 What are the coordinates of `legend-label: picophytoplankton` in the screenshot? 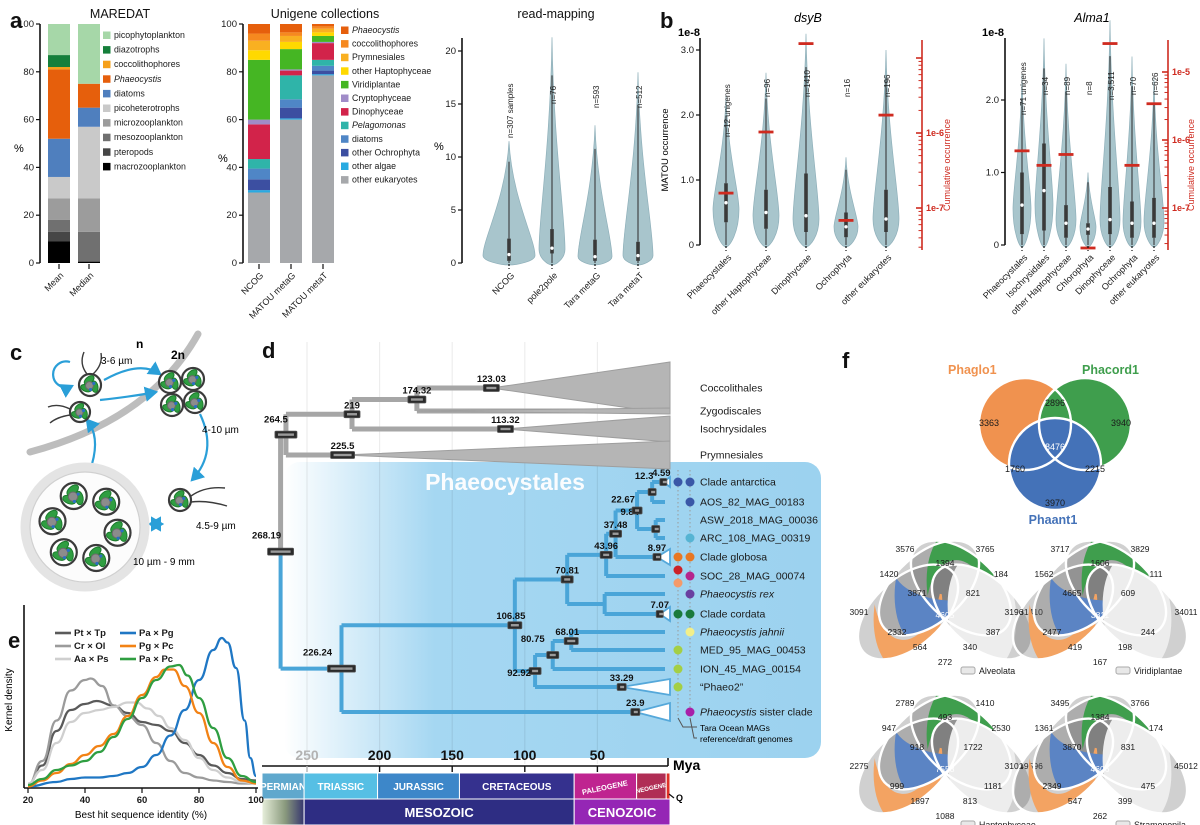 It's located at (149, 35).